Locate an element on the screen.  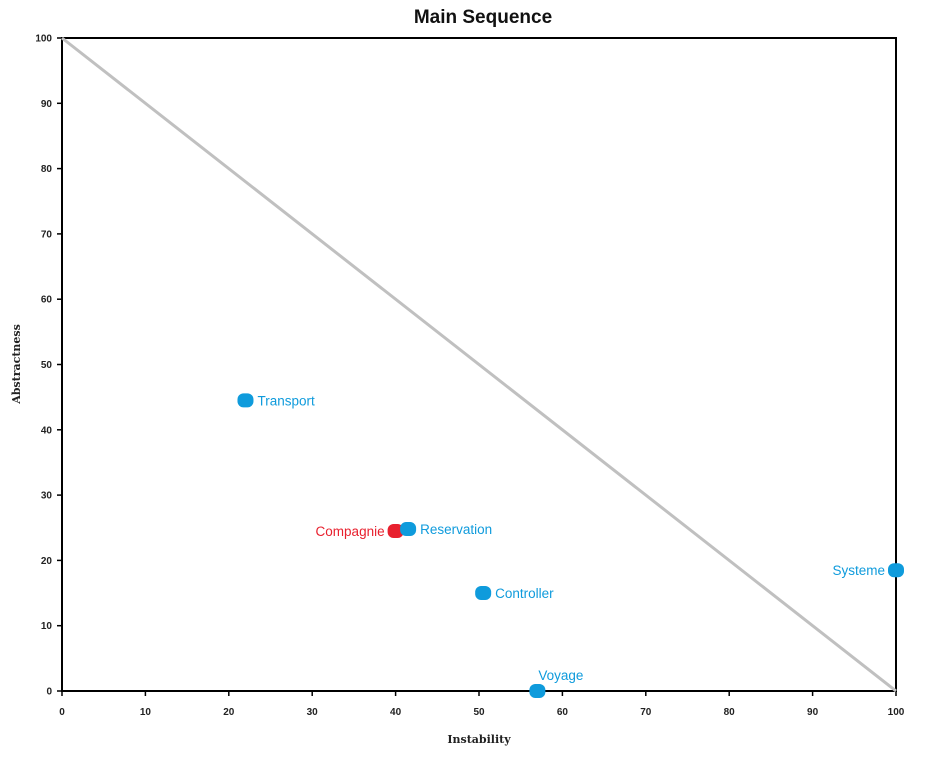
y-tick-label: 100 is located at coordinates (43, 39).